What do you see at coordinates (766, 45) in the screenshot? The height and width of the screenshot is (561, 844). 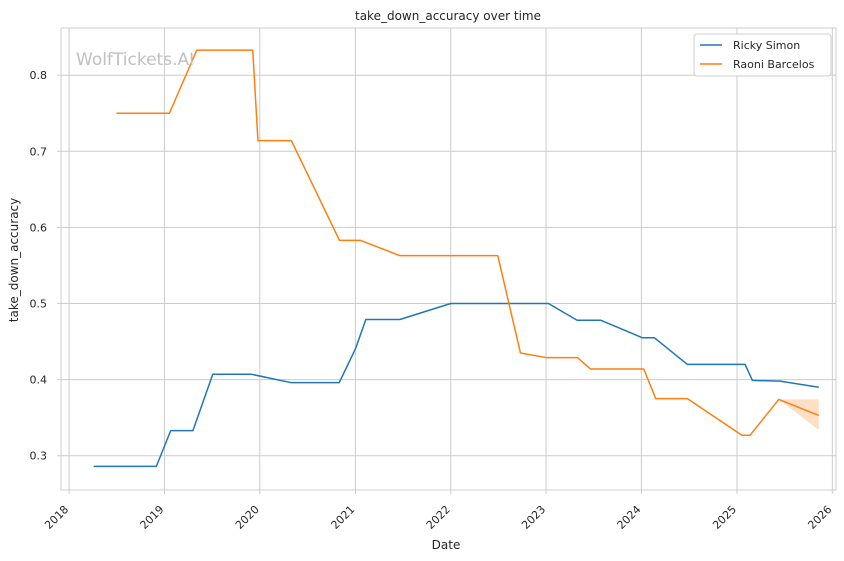 I see `legend-label-ricky-simon: Ricky Simon` at bounding box center [766, 45].